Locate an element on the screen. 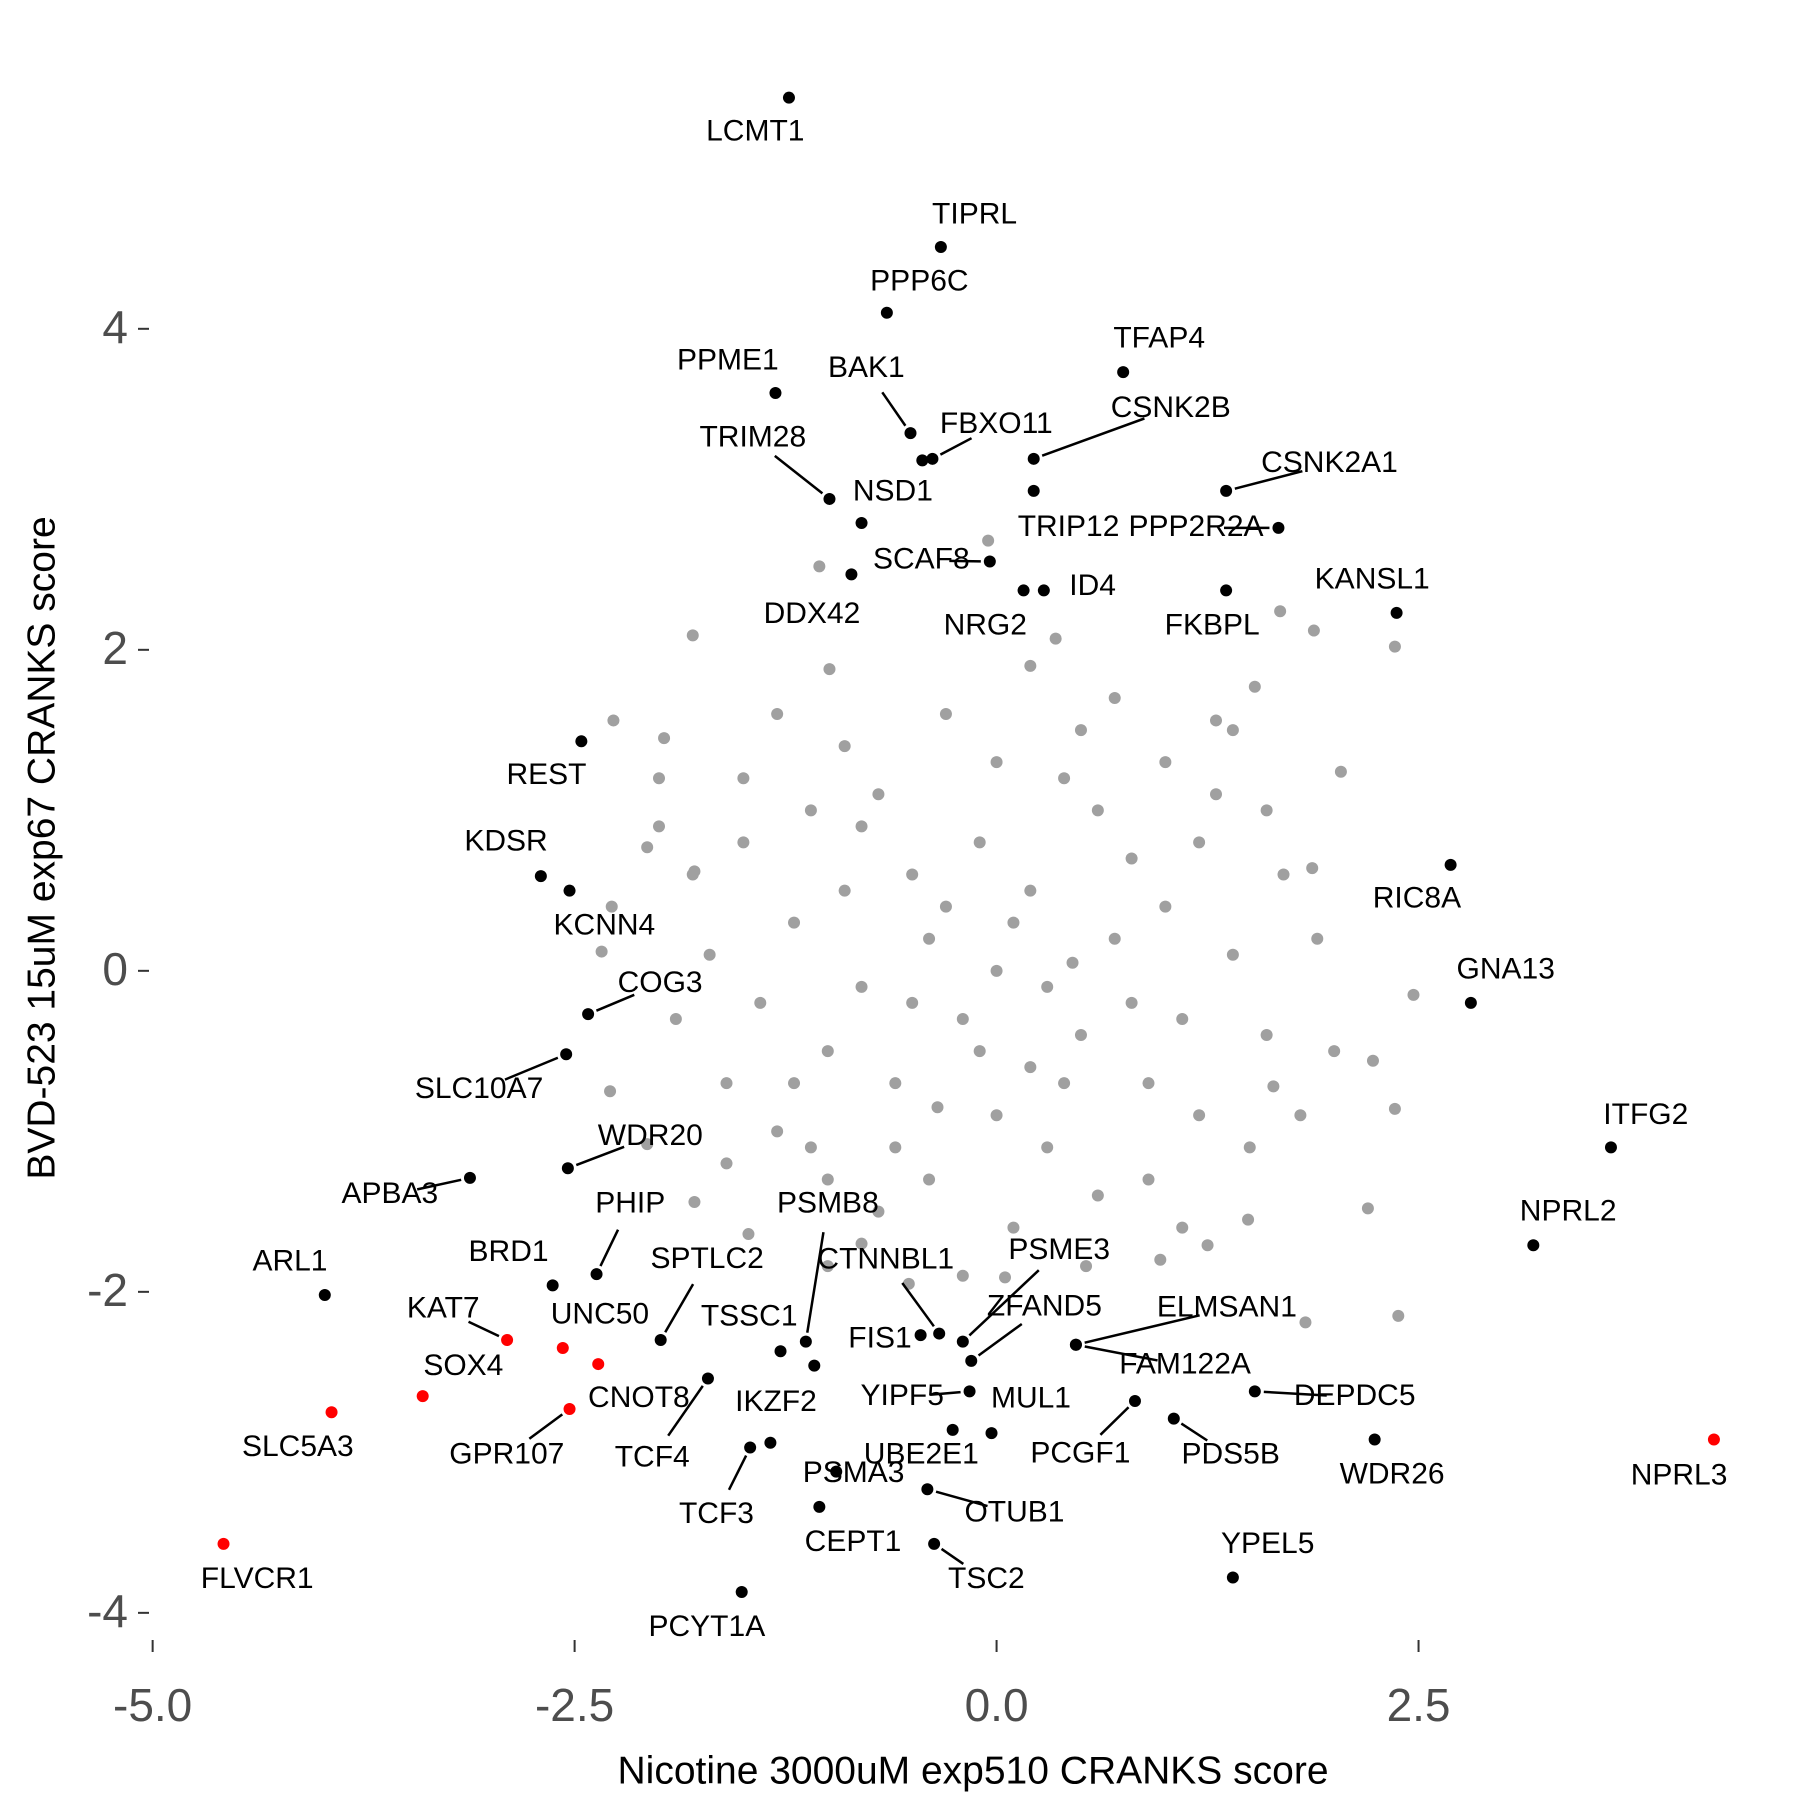 This screenshot has height=1800, width=1800. point-label: TIPRL is located at coordinates (974, 214).